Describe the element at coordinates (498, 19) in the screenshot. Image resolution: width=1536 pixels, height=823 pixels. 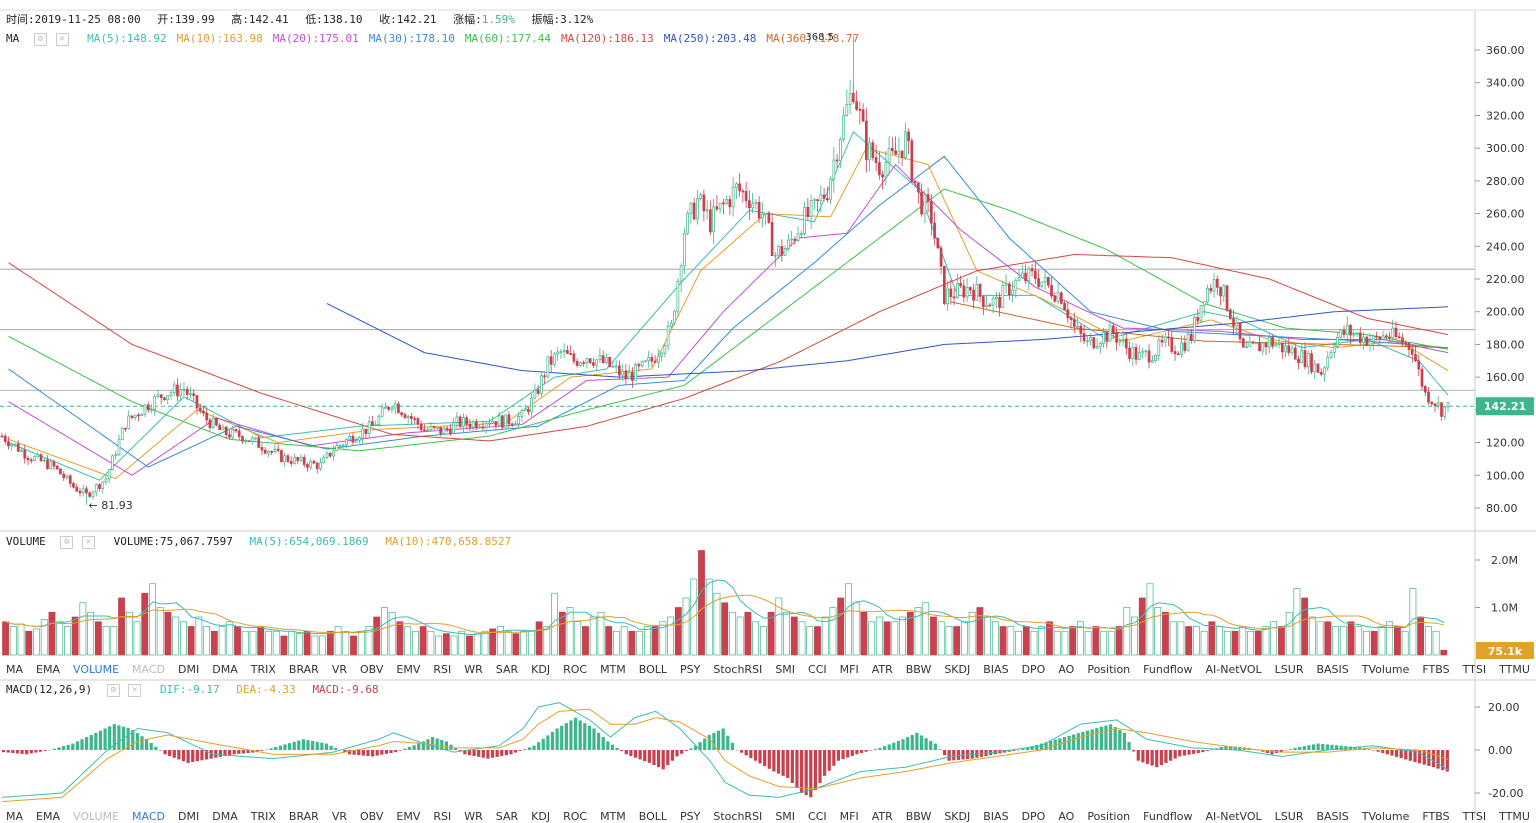
I see `change-value: 1.59%` at that location.